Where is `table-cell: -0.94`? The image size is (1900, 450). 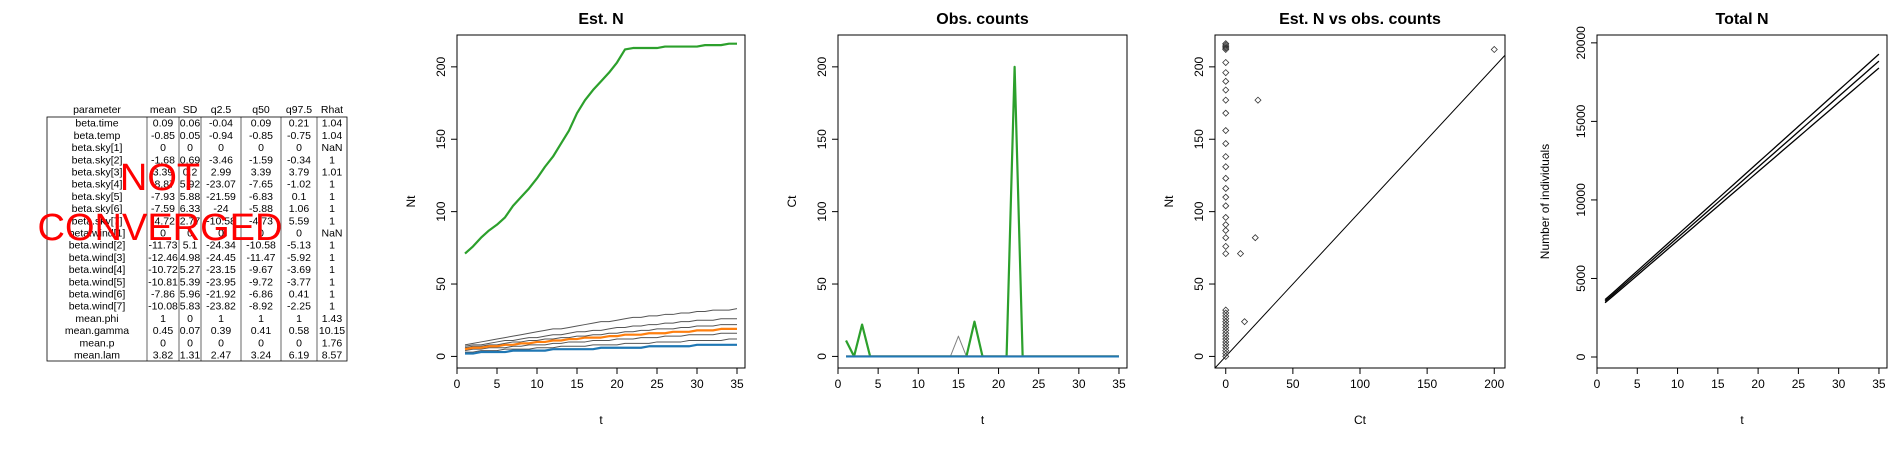 table-cell: -0.94 is located at coordinates (221, 136).